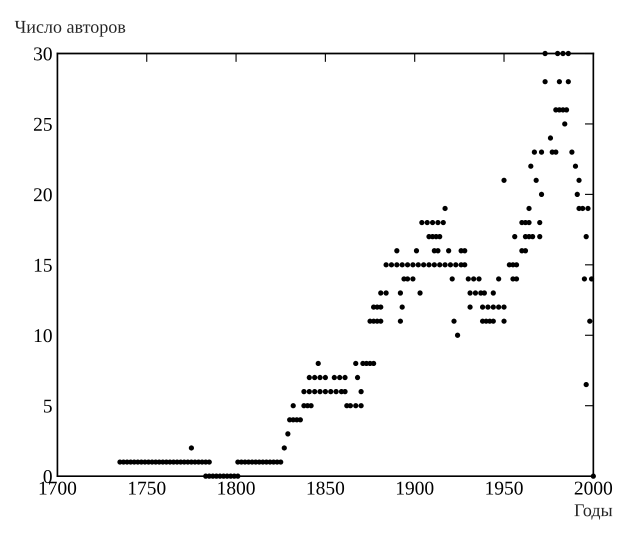 Image resolution: width=638 pixels, height=535 pixels. Describe the element at coordinates (43, 265) in the screenshot. I see `y-tick-label: 15` at that location.